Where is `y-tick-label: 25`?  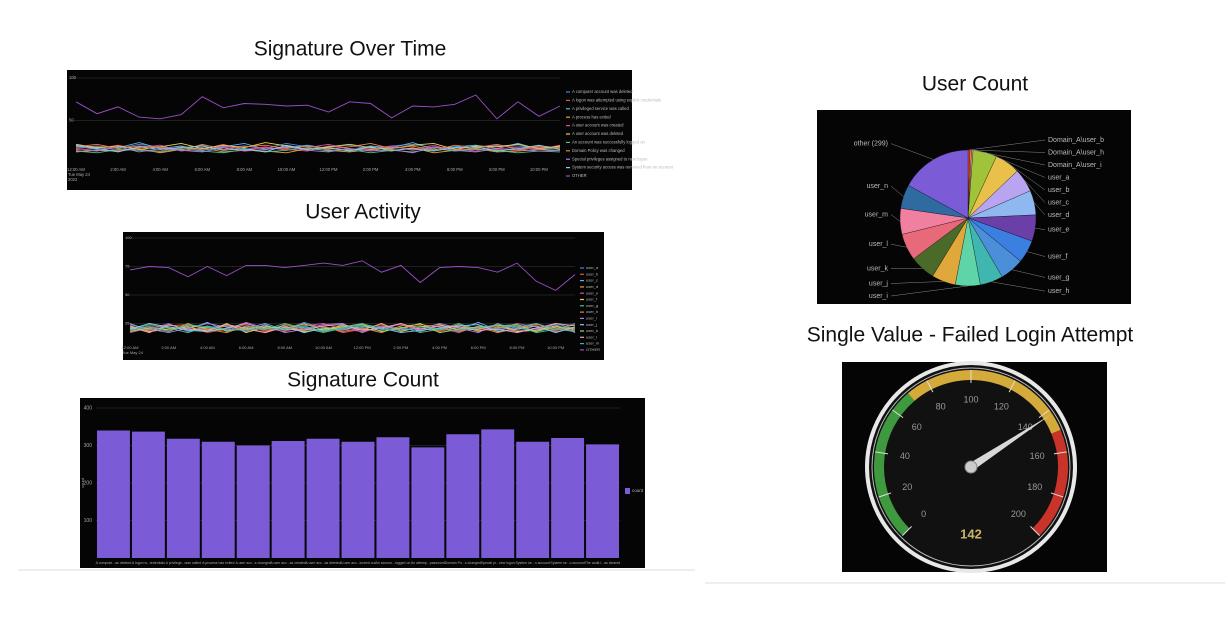 y-tick-label: 25 is located at coordinates (127, 323).